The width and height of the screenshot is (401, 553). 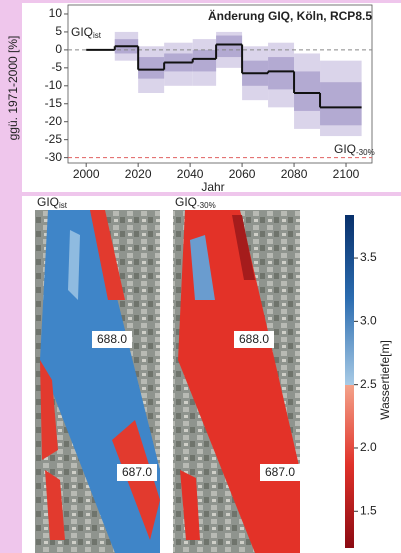 I want to click on annotation: GIQist, so click(x=86, y=32).